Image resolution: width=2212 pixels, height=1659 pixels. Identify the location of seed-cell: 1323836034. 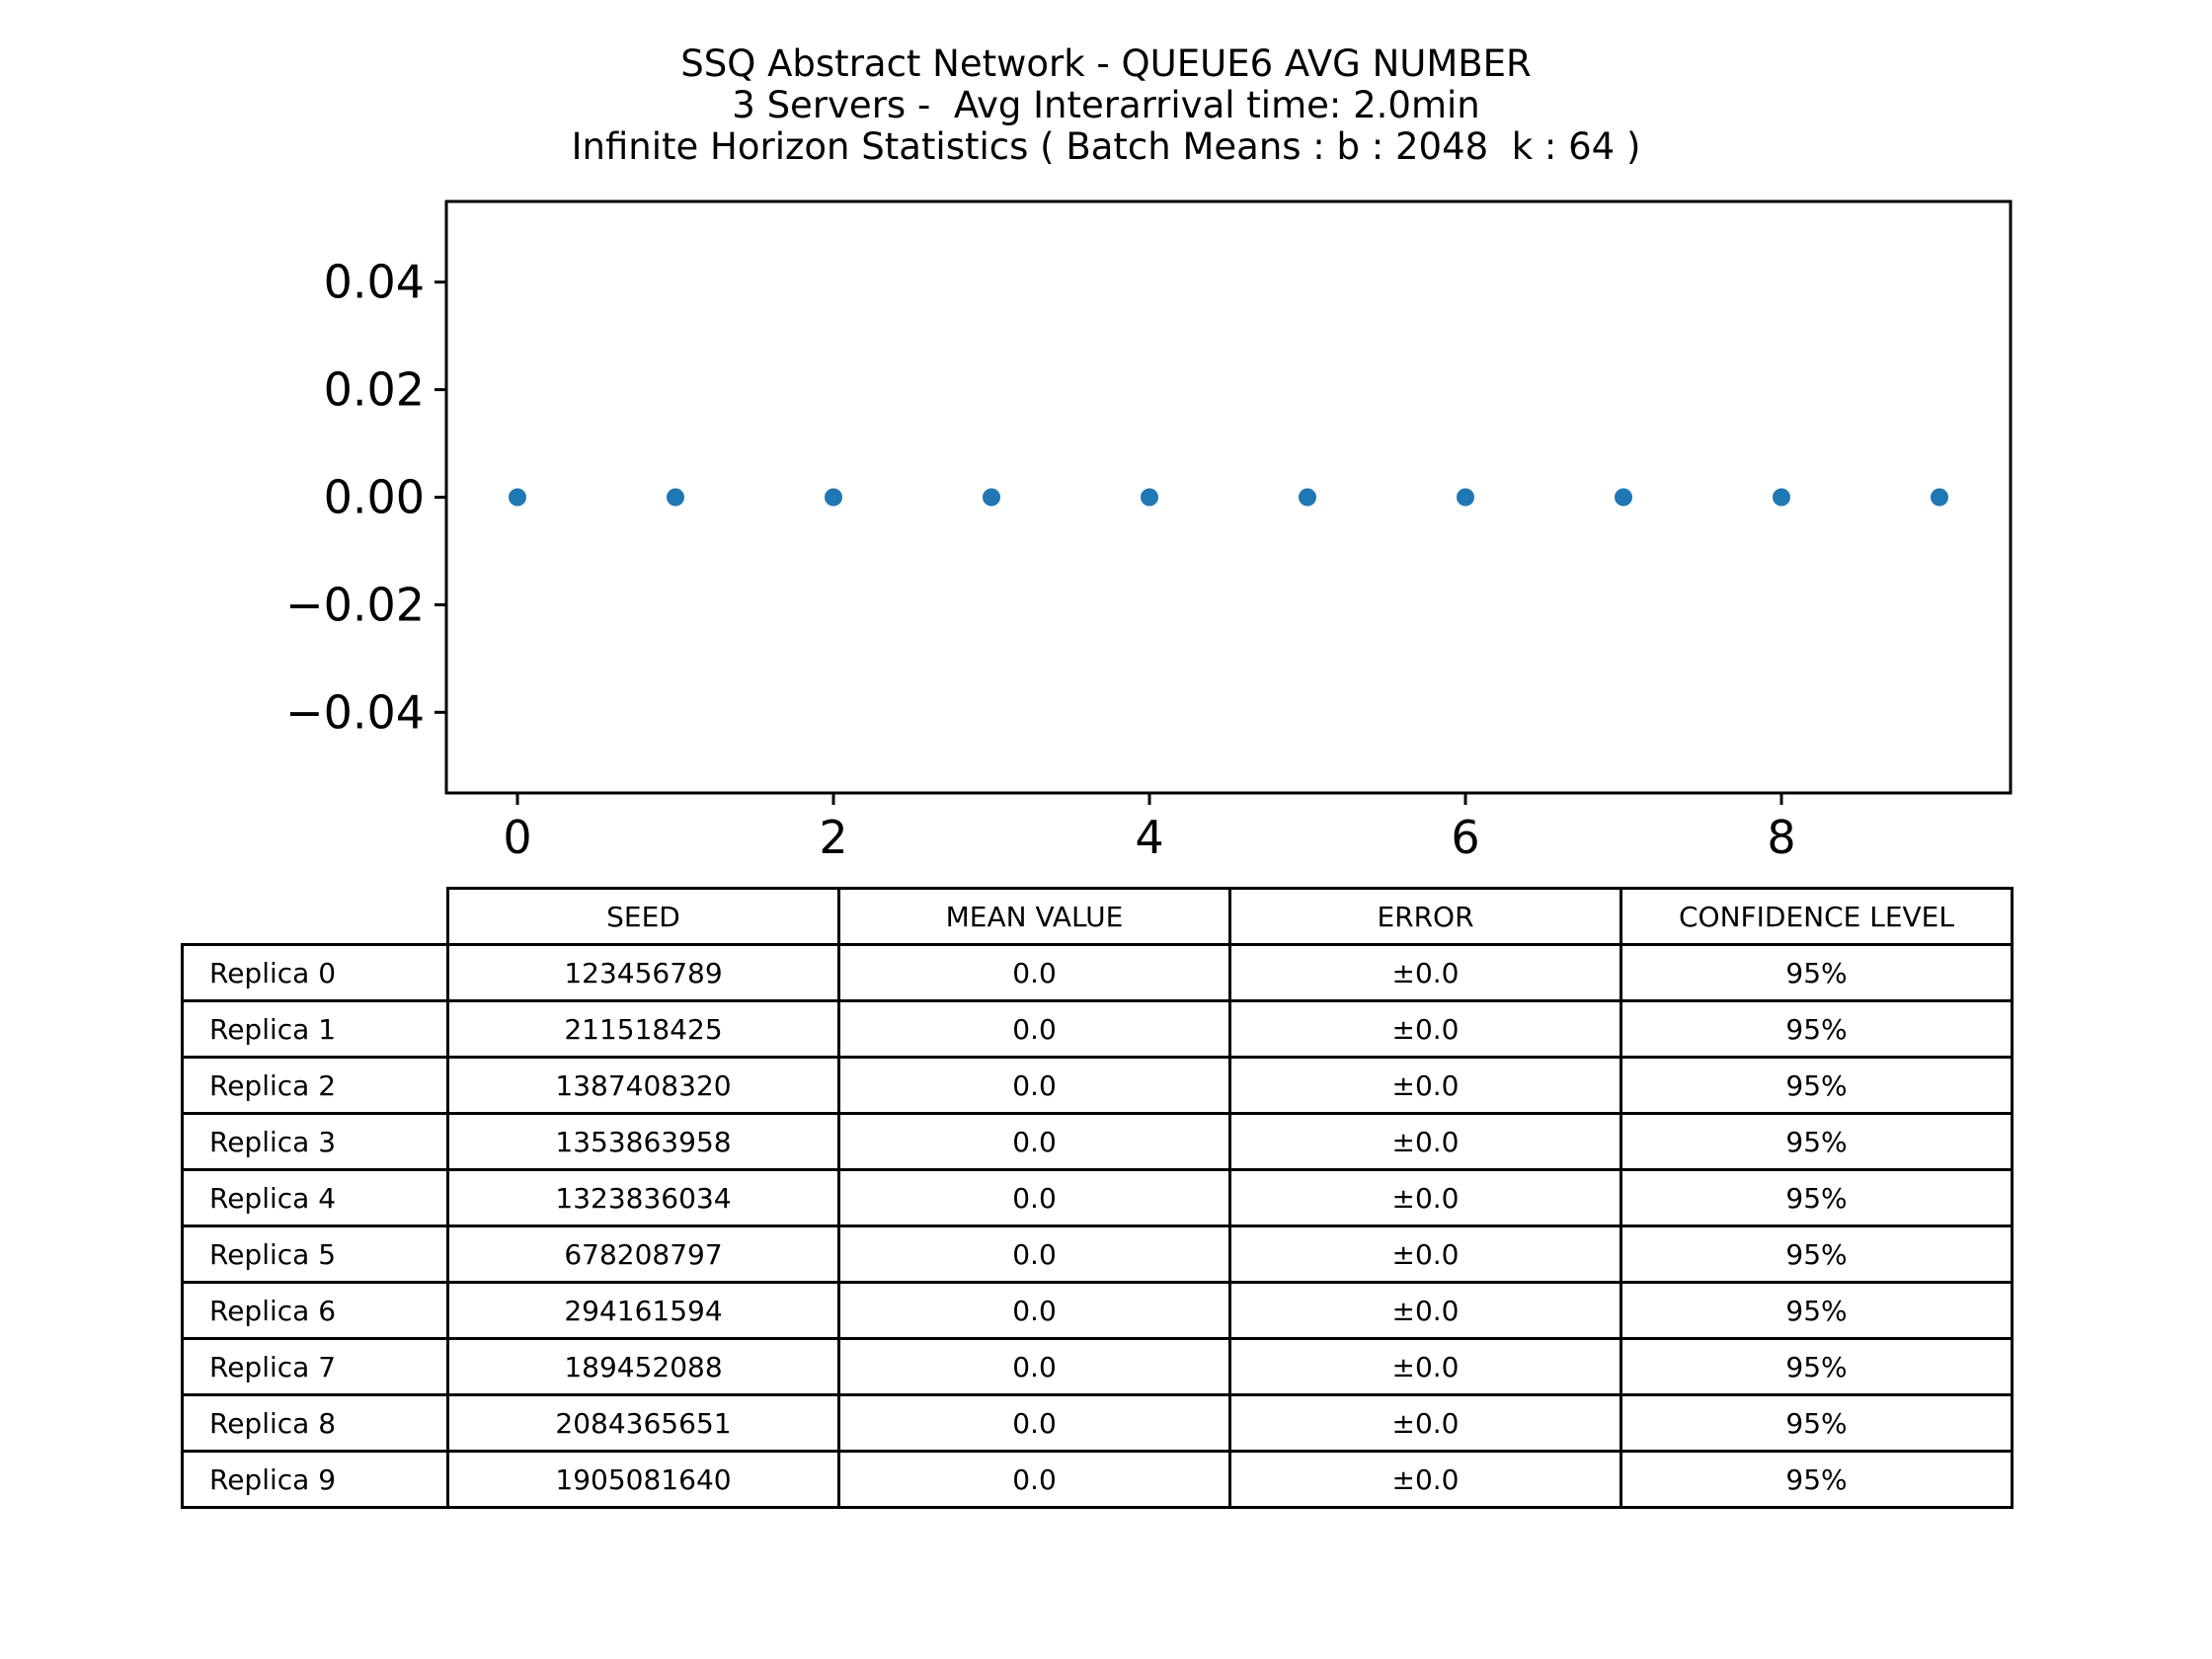
(643, 1198).